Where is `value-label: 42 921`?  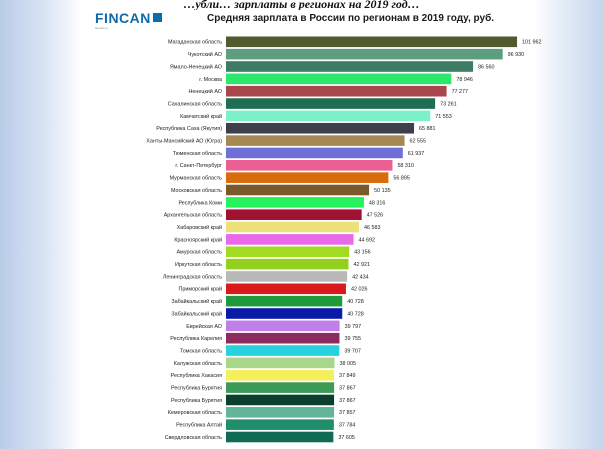
value-label: 42 921 is located at coordinates (362, 265).